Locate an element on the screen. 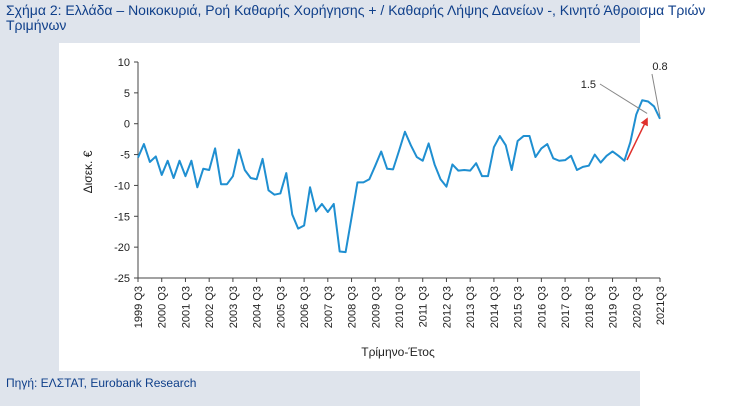 This screenshot has height=406, width=746. y-tick-label: 10 is located at coordinates (124, 63).